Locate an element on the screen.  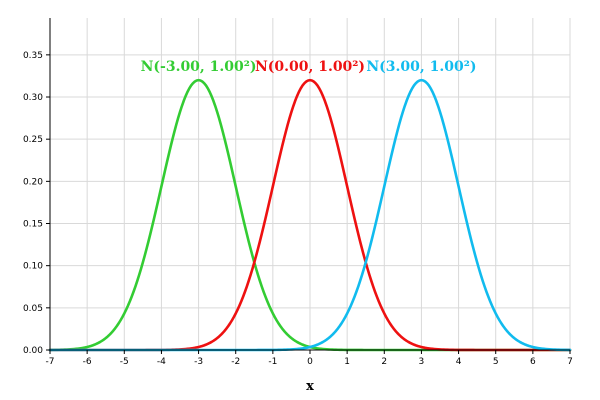
x-tick-label: -1 is located at coordinates (272, 362).